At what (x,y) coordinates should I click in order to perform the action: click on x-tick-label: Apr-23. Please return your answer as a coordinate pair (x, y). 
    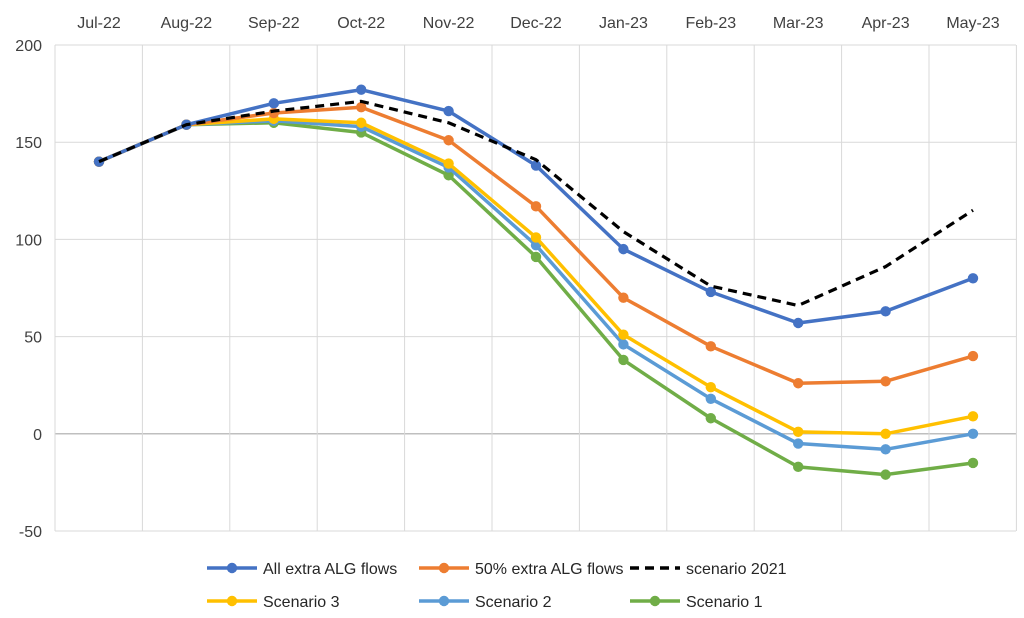
    Looking at the image, I should click on (886, 23).